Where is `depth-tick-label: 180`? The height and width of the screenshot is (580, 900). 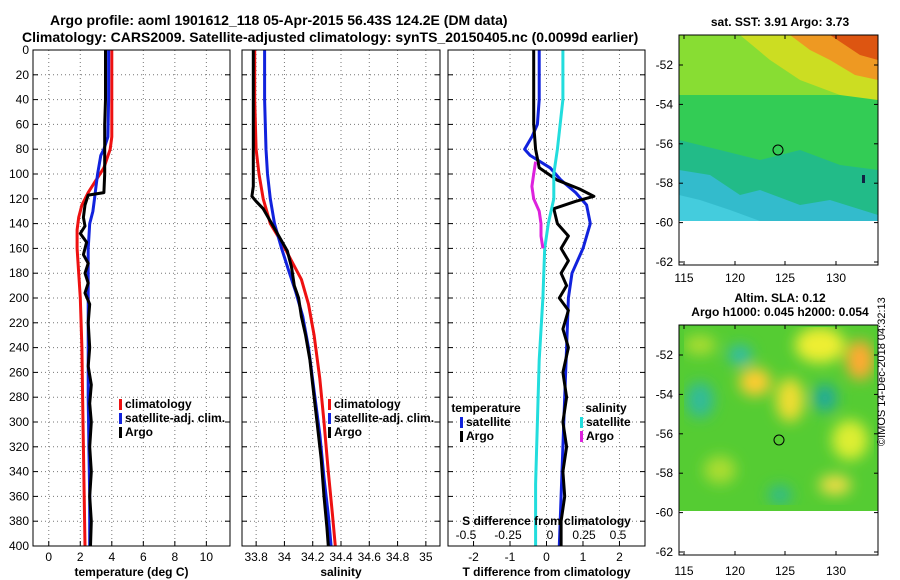
depth-tick-label: 180 is located at coordinates (19, 273).